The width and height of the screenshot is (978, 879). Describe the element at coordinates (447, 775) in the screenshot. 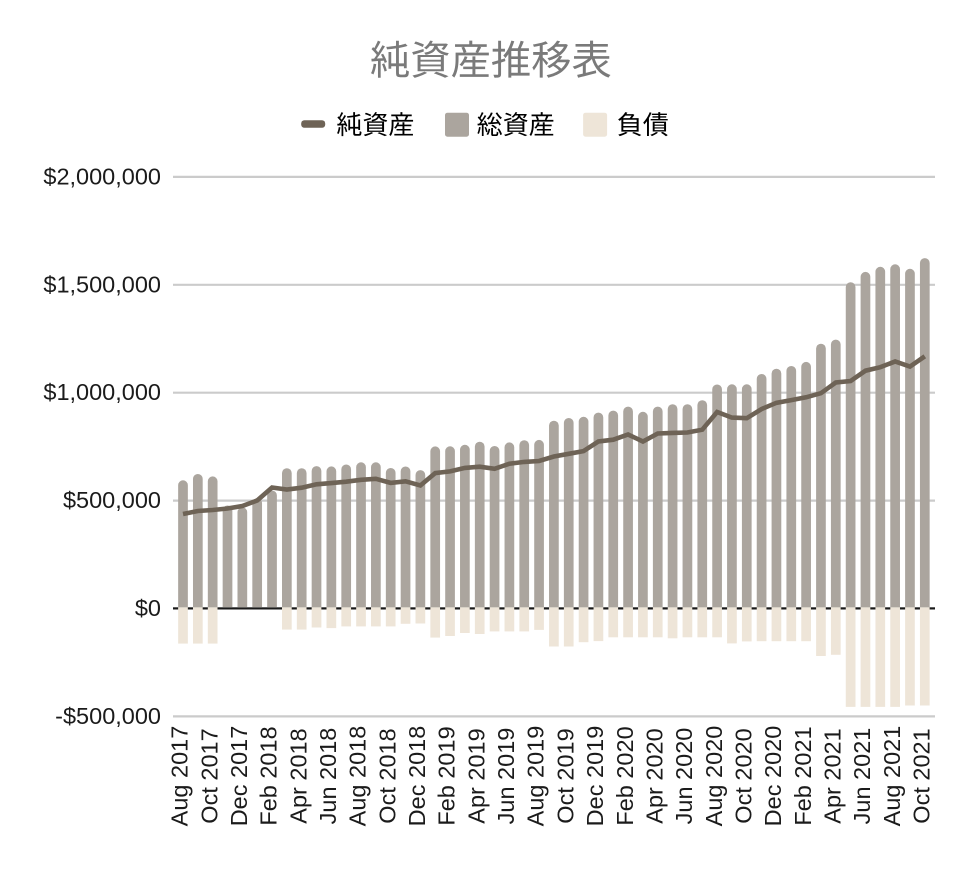

I see `svg-text: Feb 2019` at that location.